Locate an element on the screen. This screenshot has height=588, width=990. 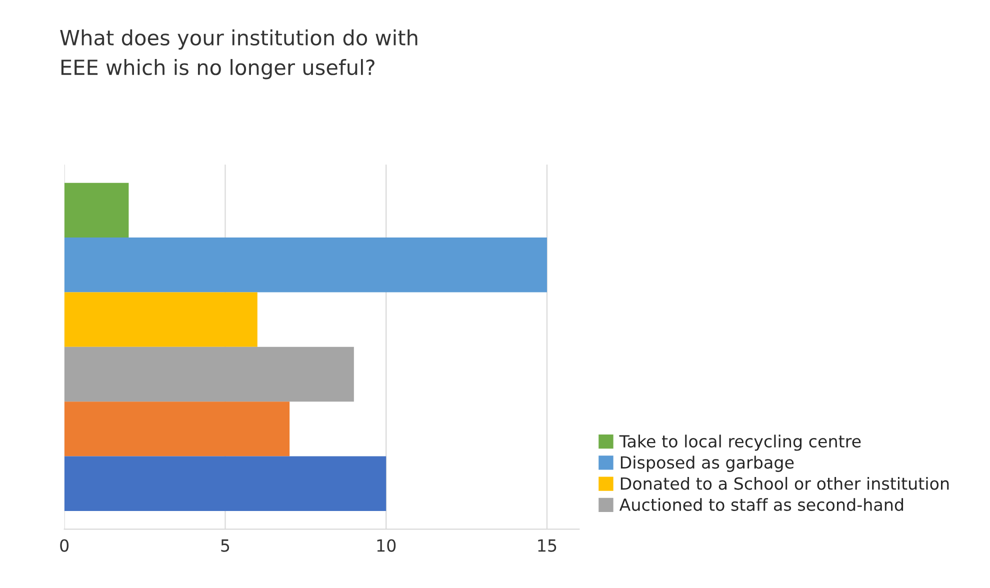
x-tick-label: 5 is located at coordinates (225, 545).